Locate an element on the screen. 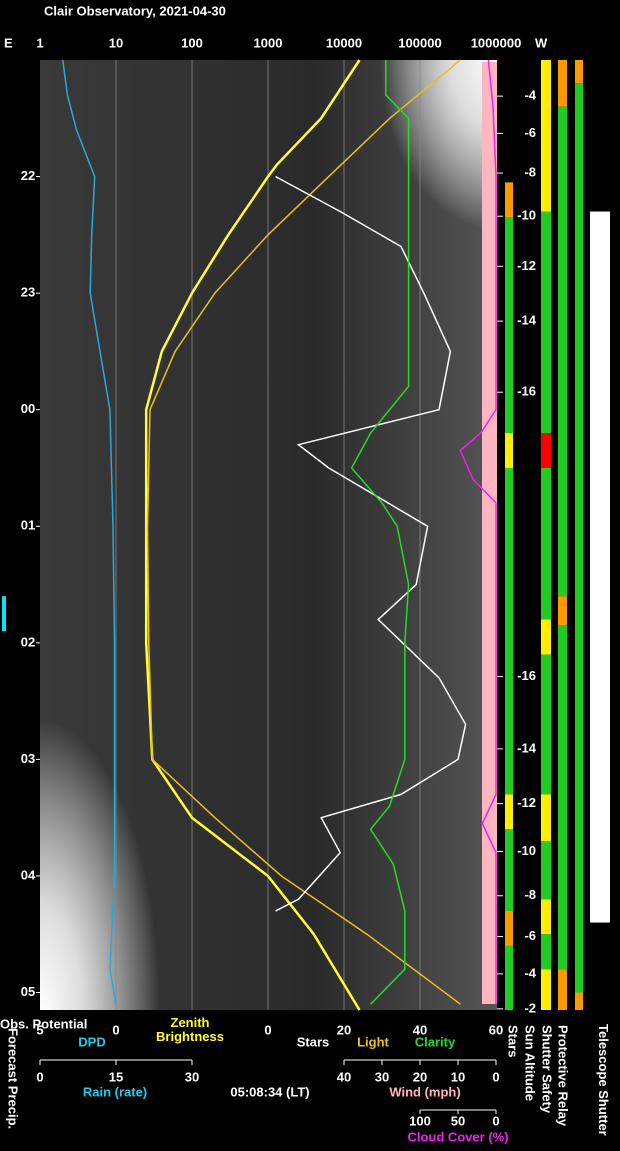  y-tick-label: 00 is located at coordinates (28, 408).